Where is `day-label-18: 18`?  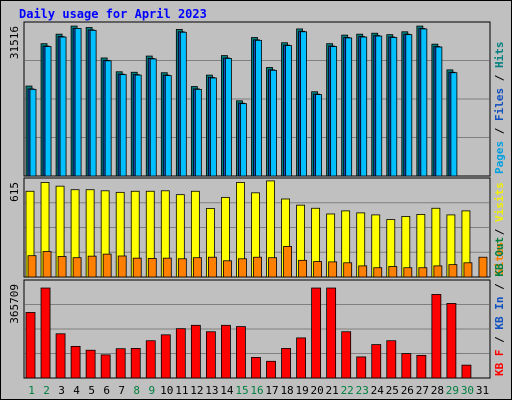 day-label-18: 18 is located at coordinates (286, 390).